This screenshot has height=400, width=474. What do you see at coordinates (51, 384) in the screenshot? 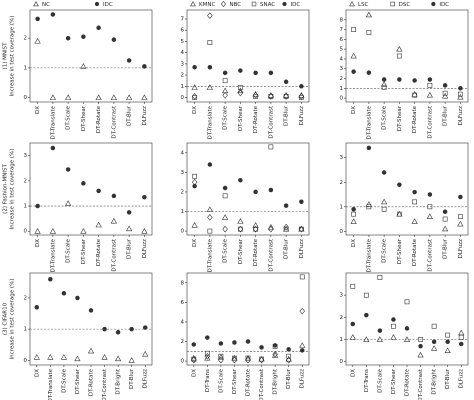
I see `x-tick-label: DT-Translate` at bounding box center [51, 384].